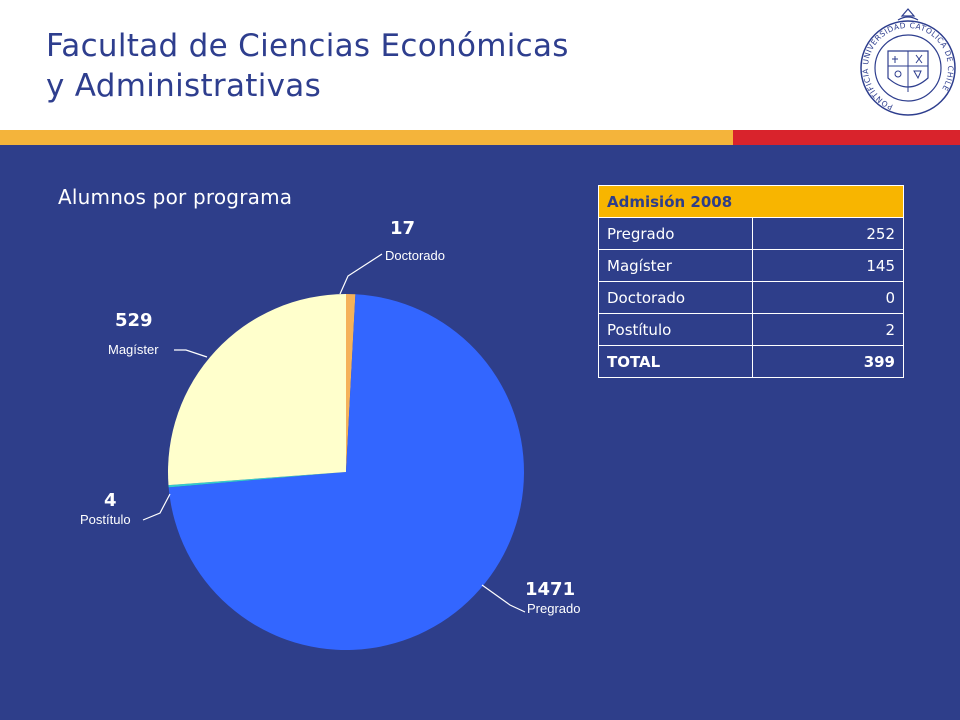  Describe the element at coordinates (828, 361) in the screenshot. I see `table-total-value: 399` at that location.